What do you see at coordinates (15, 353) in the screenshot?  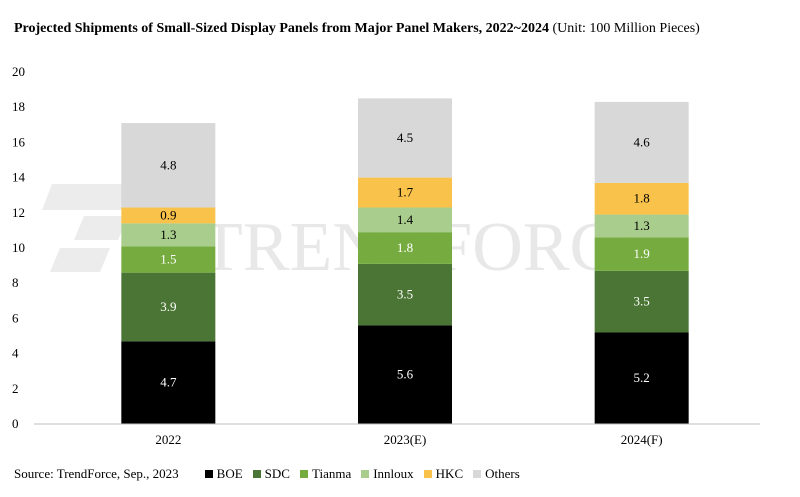 I see `y-tick-label: 4` at bounding box center [15, 353].